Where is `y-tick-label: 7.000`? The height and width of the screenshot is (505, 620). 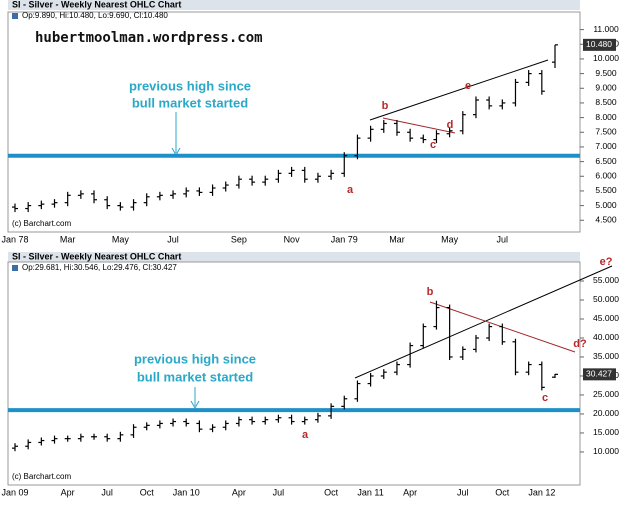
y-tick-label: 7.000 is located at coordinates (606, 146).